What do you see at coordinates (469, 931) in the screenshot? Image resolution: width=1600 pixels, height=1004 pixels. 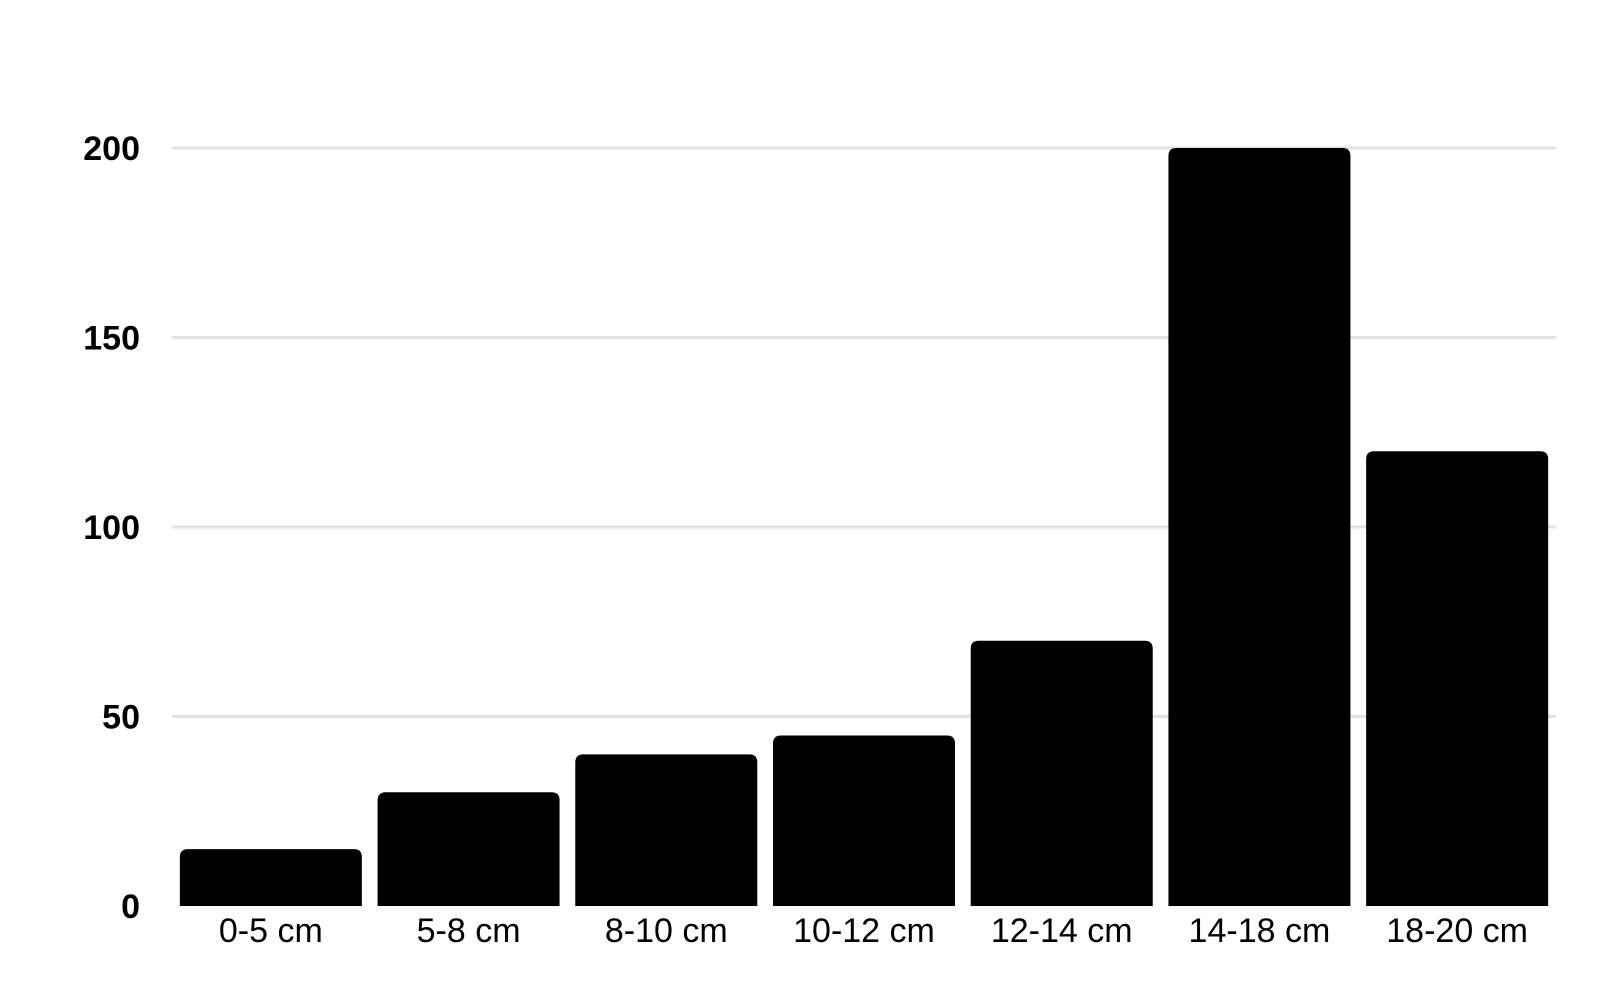 I see `x-tick-label: 5-8 cm` at bounding box center [469, 931].